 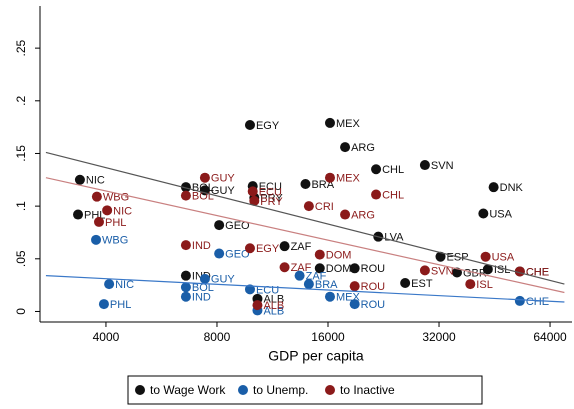 I want to click on legend, so click(x=305, y=390).